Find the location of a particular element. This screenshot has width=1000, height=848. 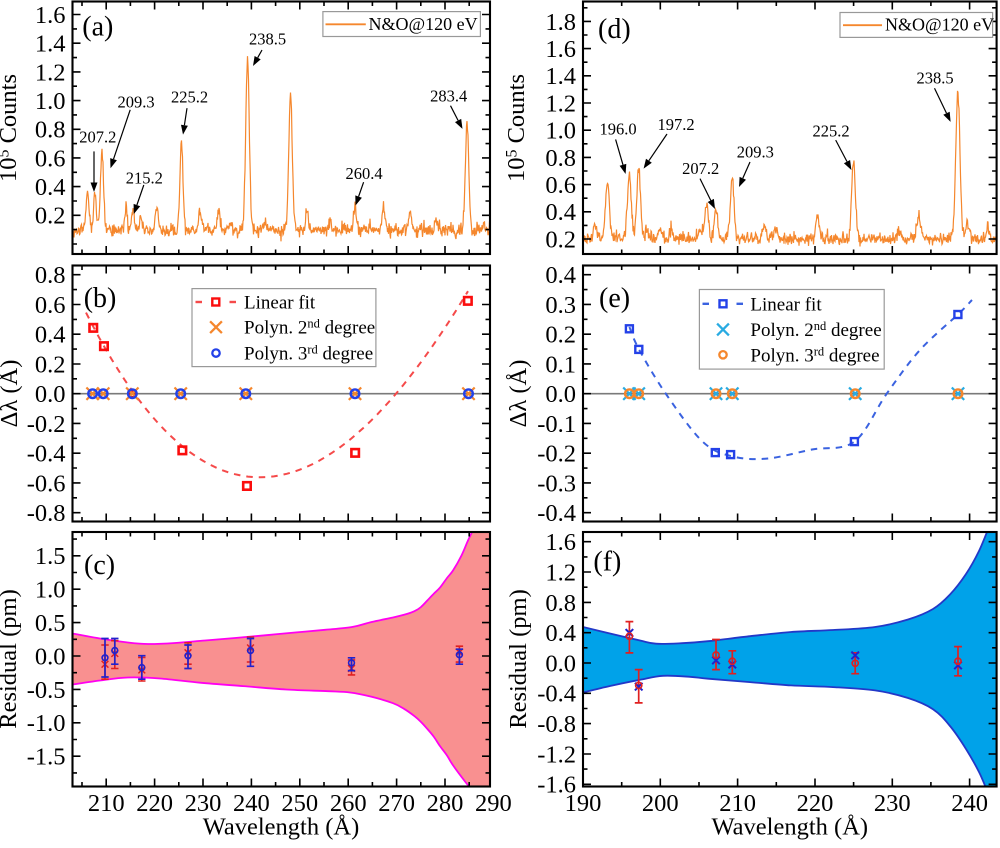

svg-text: 290 is located at coordinates (493, 803).